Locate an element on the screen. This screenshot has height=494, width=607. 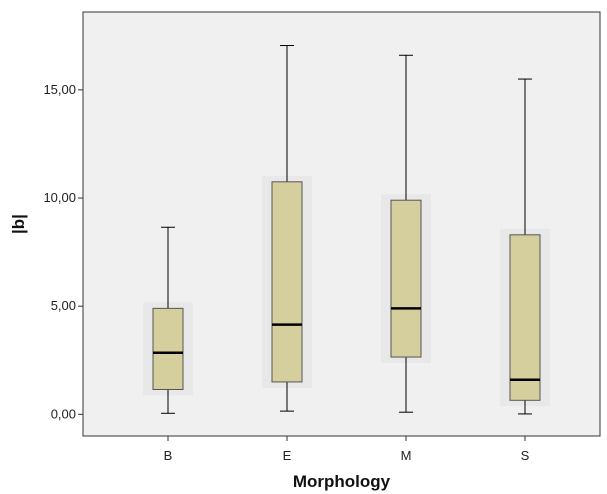
x-tick-label: M is located at coordinates (406, 455).